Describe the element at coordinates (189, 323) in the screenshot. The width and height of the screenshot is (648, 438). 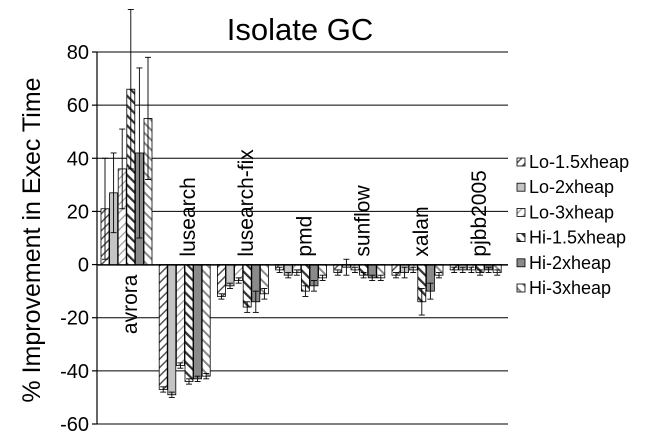
I see `bar-lusearch-Hi-1.5xheap` at that location.